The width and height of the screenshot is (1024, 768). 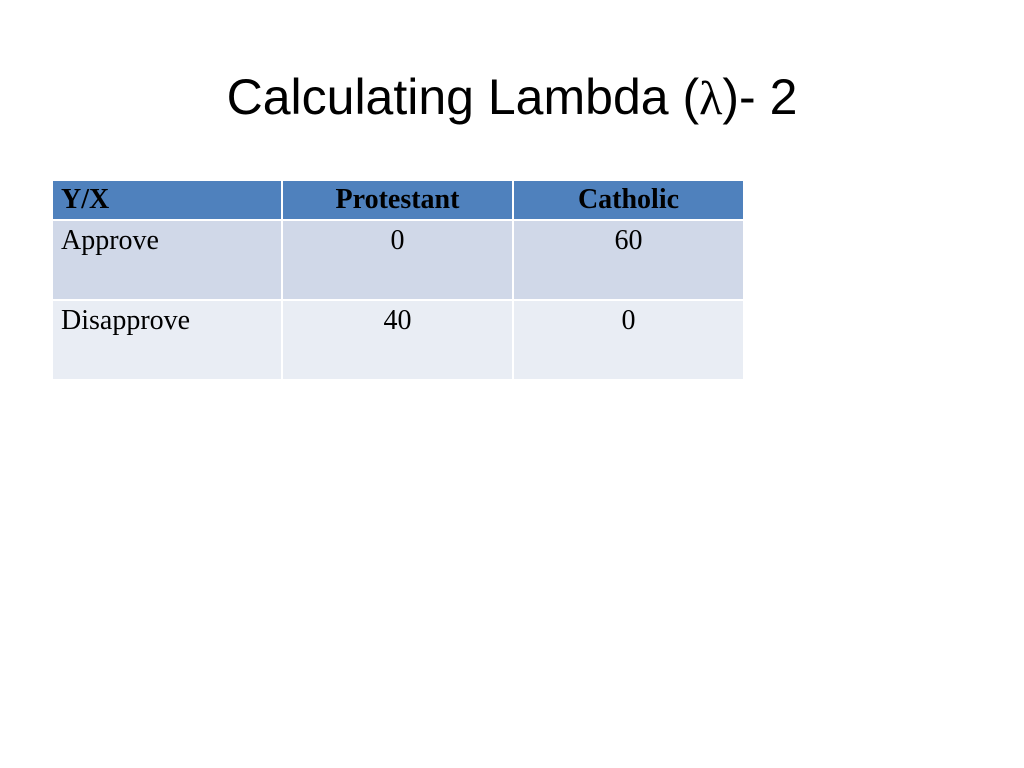 I want to click on header-corner-y-x: Y/X, so click(x=167, y=200).